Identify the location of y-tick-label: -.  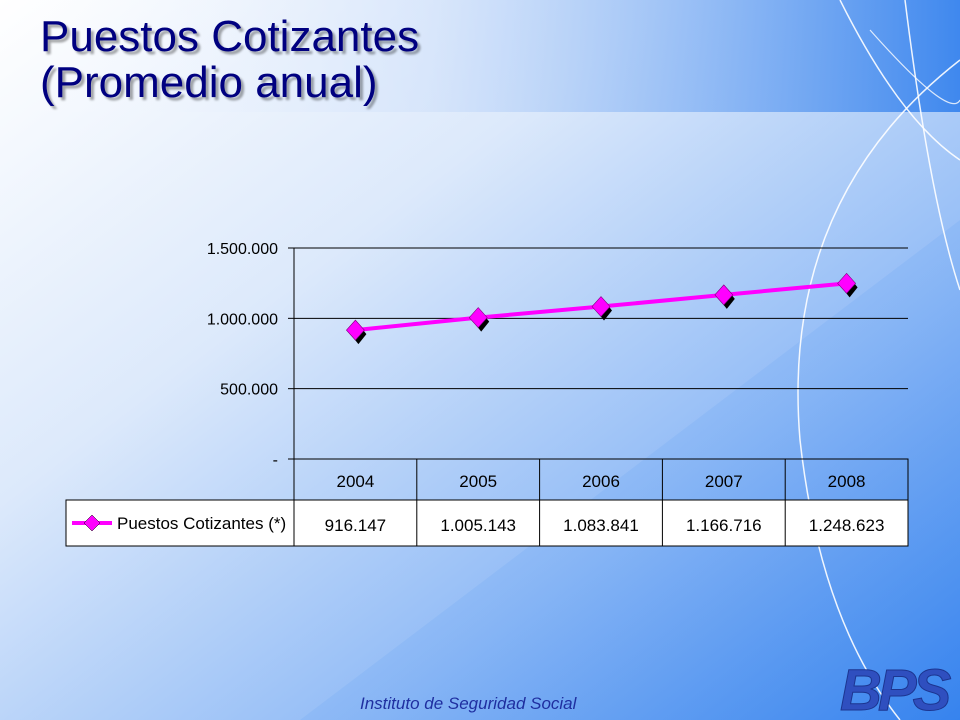
(275, 460).